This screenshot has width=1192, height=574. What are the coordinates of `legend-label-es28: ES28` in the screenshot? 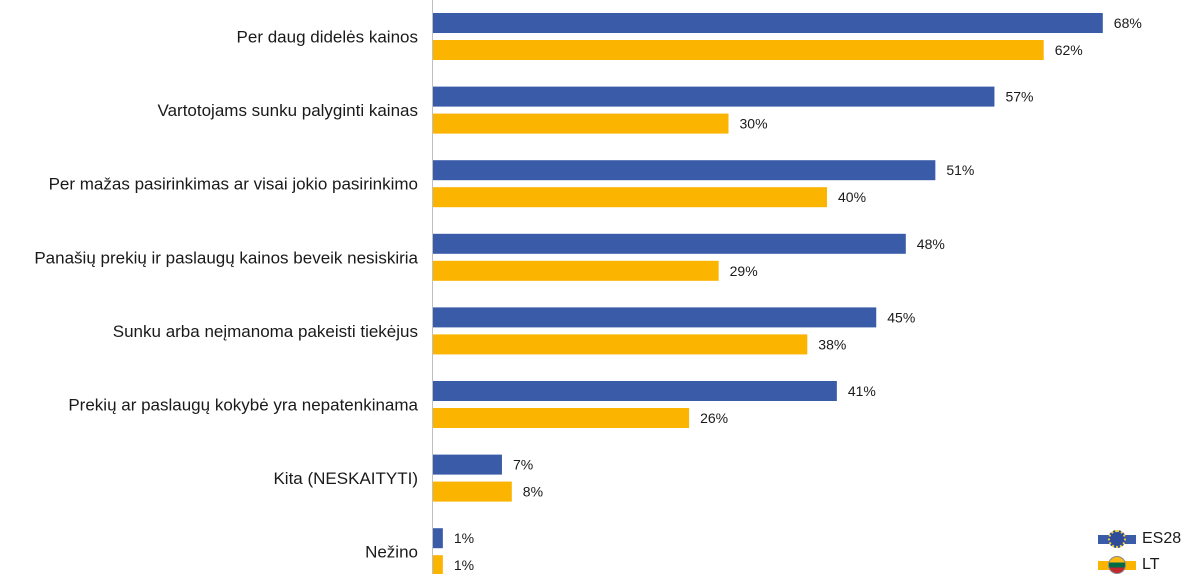 It's located at (1162, 538).